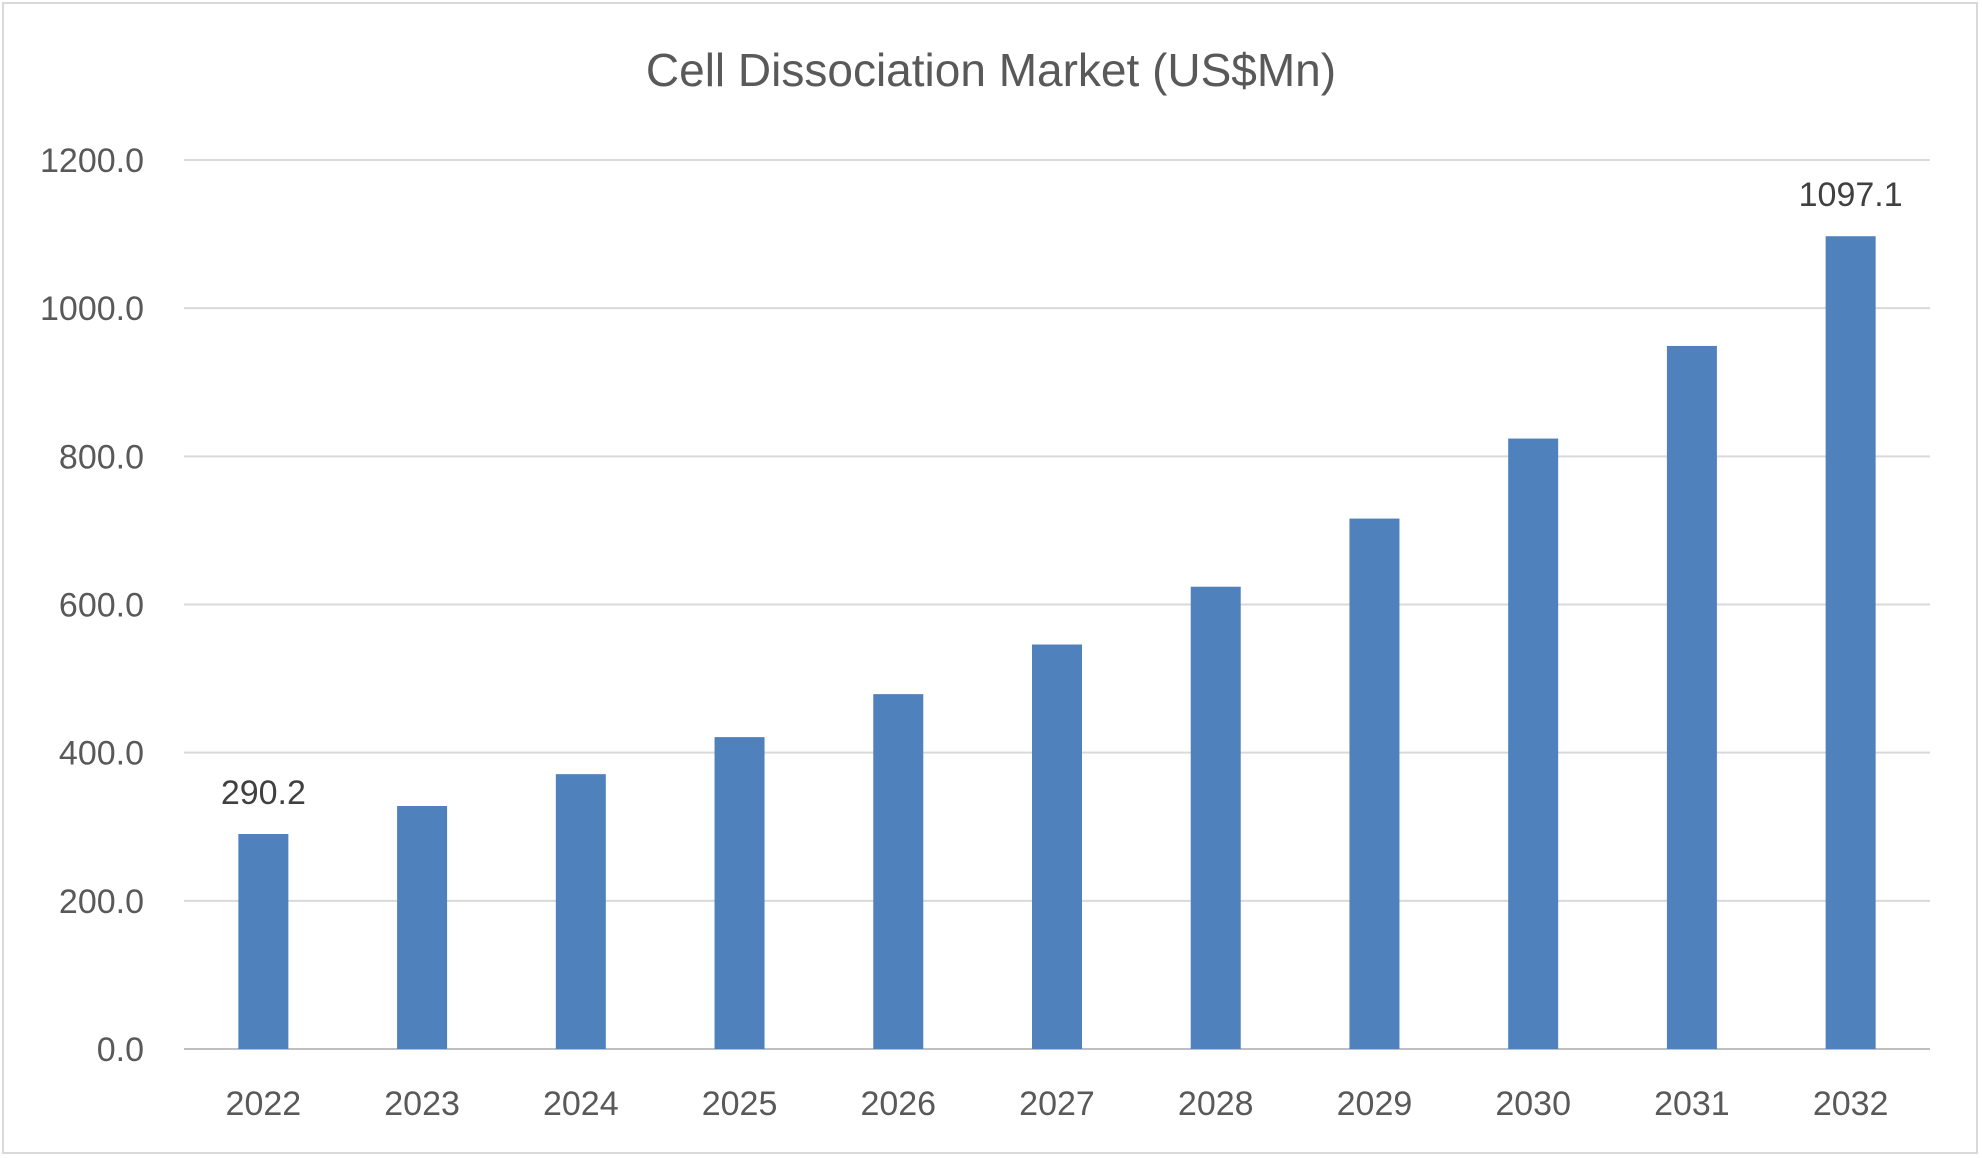 The image size is (1982, 1158). I want to click on bar-2032, so click(1850, 642).